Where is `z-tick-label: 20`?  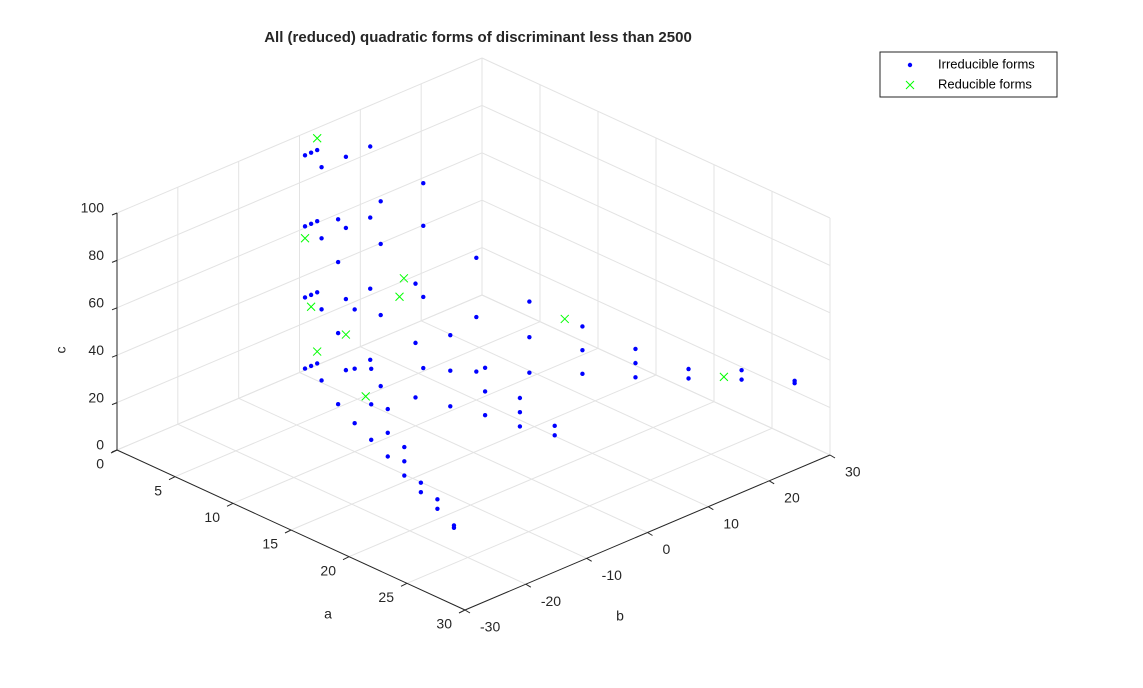
z-tick-label: 20 is located at coordinates (96, 397).